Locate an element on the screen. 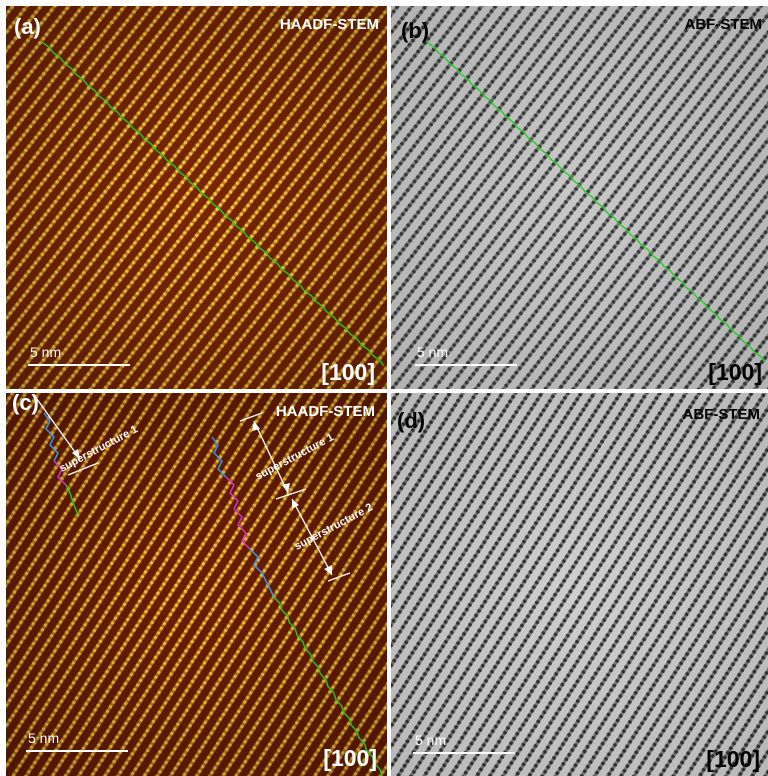 This screenshot has height=776, width=768. zone-axis-label-a: [100] is located at coordinates (348, 372).